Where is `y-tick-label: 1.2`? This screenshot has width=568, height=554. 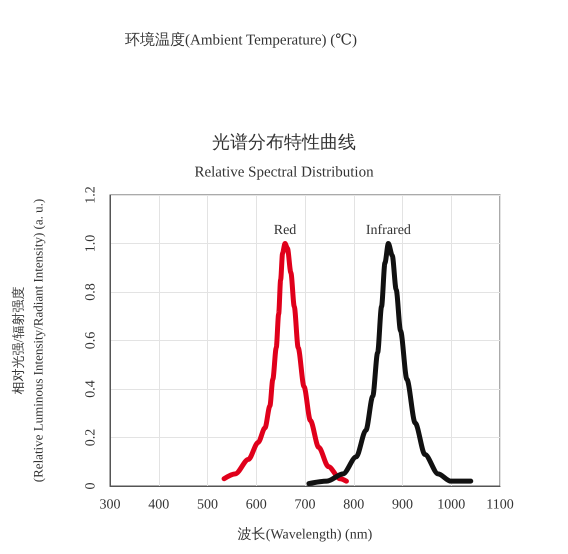 y-tick-label: 1.2 is located at coordinates (91, 195).